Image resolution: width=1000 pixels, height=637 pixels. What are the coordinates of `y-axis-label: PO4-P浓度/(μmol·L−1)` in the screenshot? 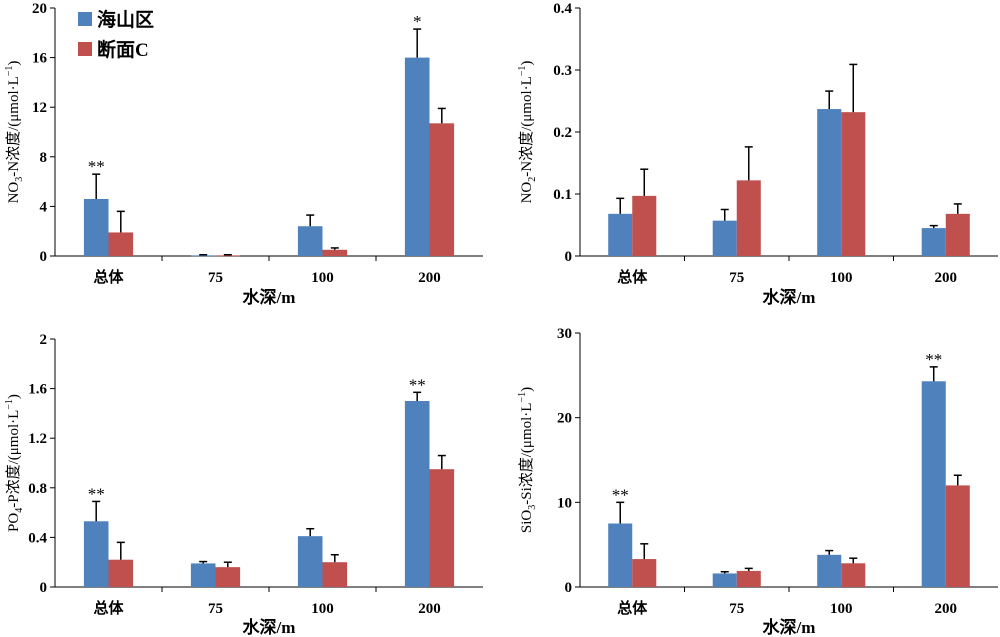 It's located at (14, 463).